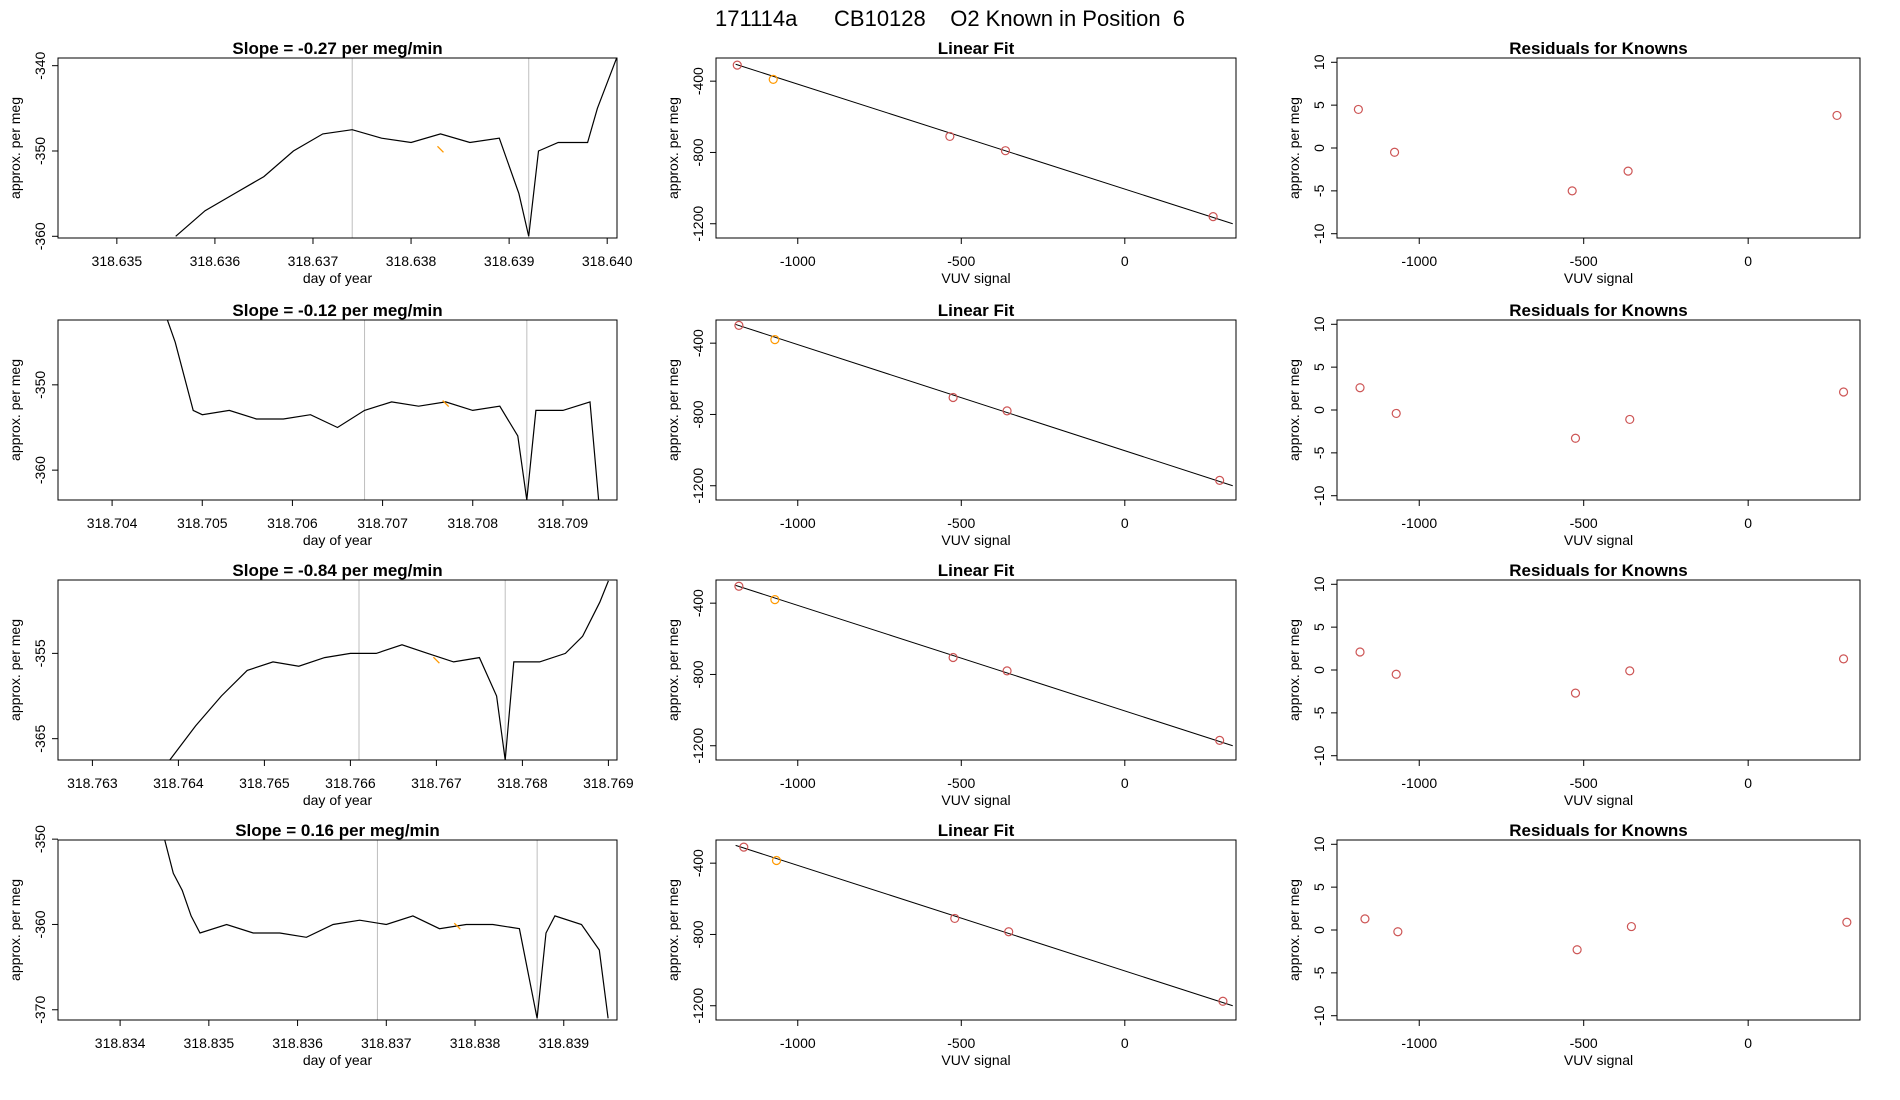 The width and height of the screenshot is (1900, 1100). What do you see at coordinates (1319, 495) in the screenshot?
I see `y-tick-label: -10` at bounding box center [1319, 495].